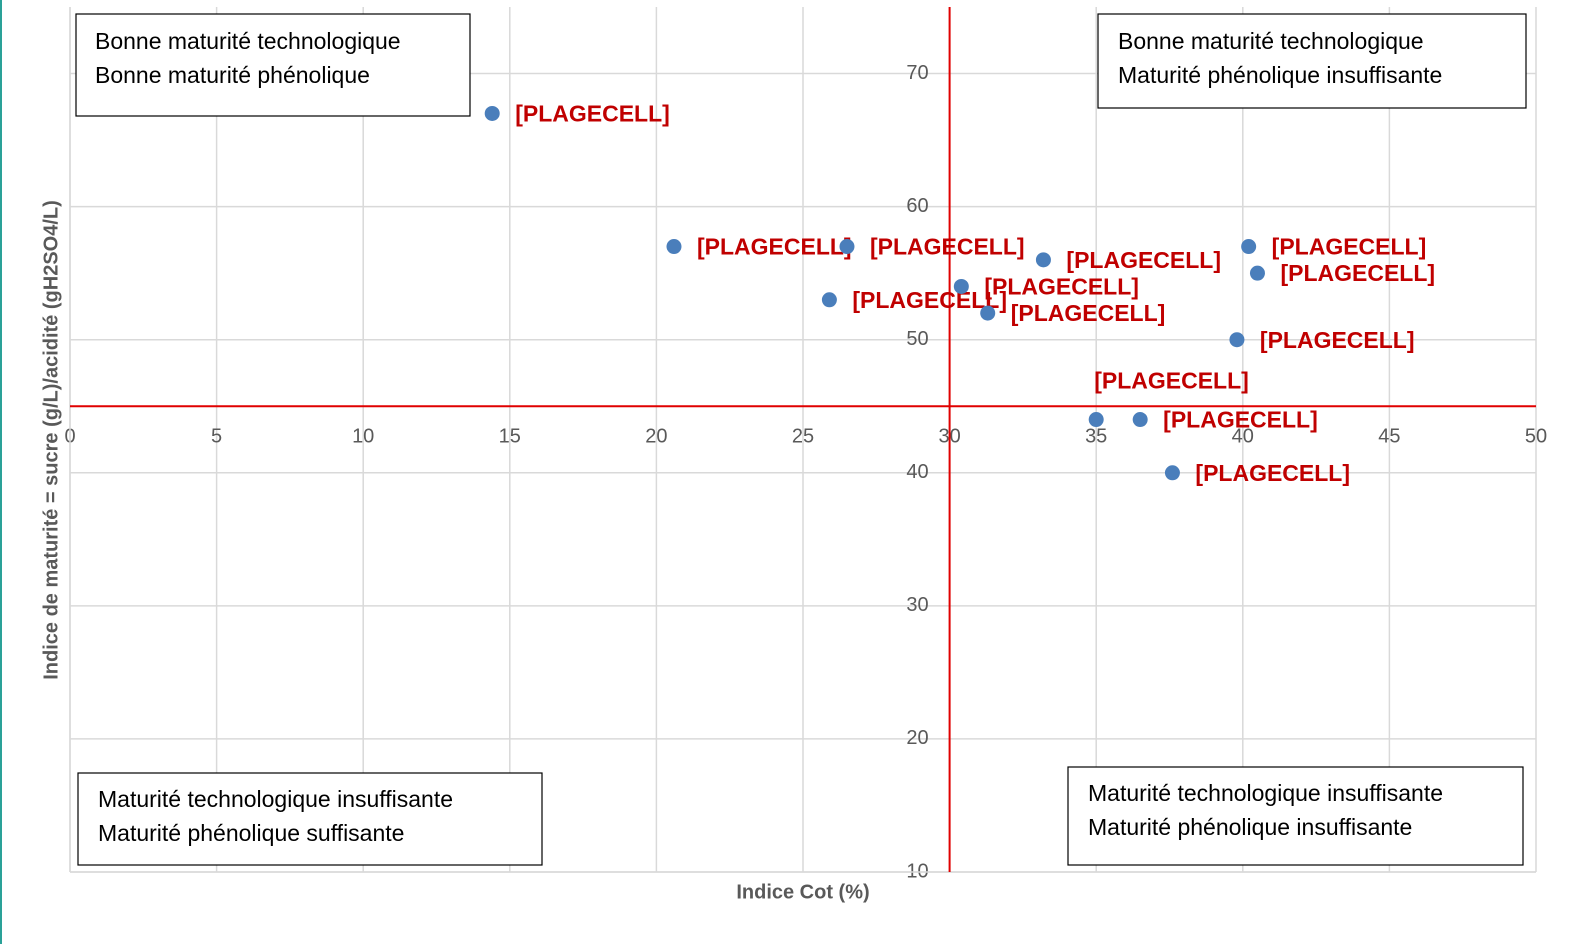  I want to click on page-edge, so click(1, 472).